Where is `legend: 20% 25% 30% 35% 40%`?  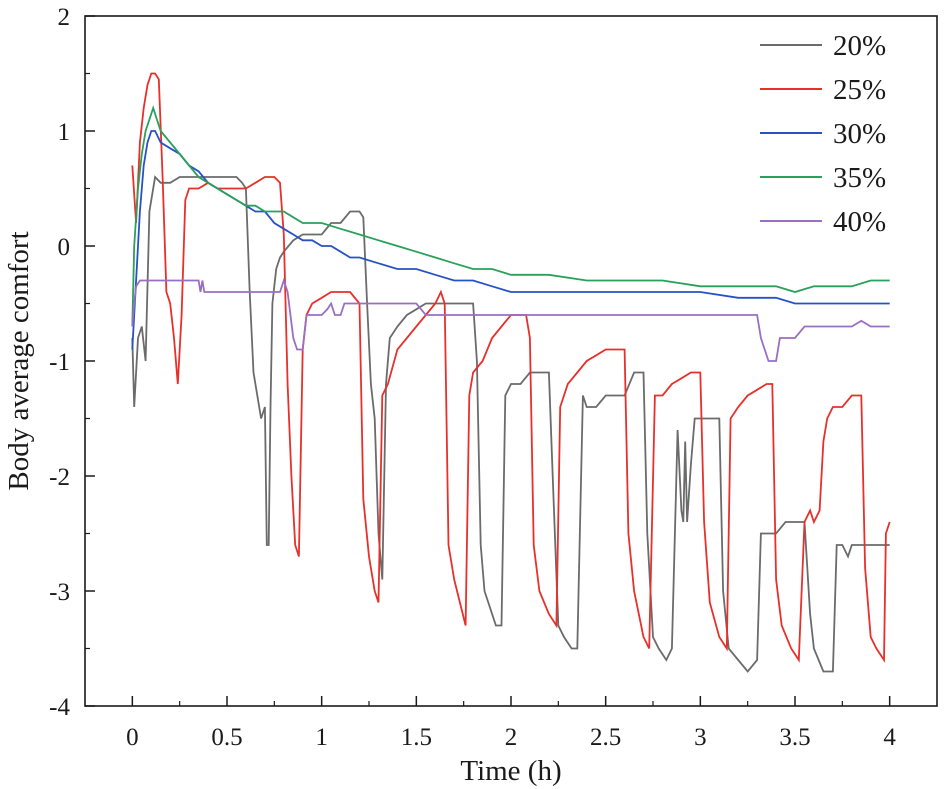 legend: 20% 25% 30% 35% 40% is located at coordinates (823, 134).